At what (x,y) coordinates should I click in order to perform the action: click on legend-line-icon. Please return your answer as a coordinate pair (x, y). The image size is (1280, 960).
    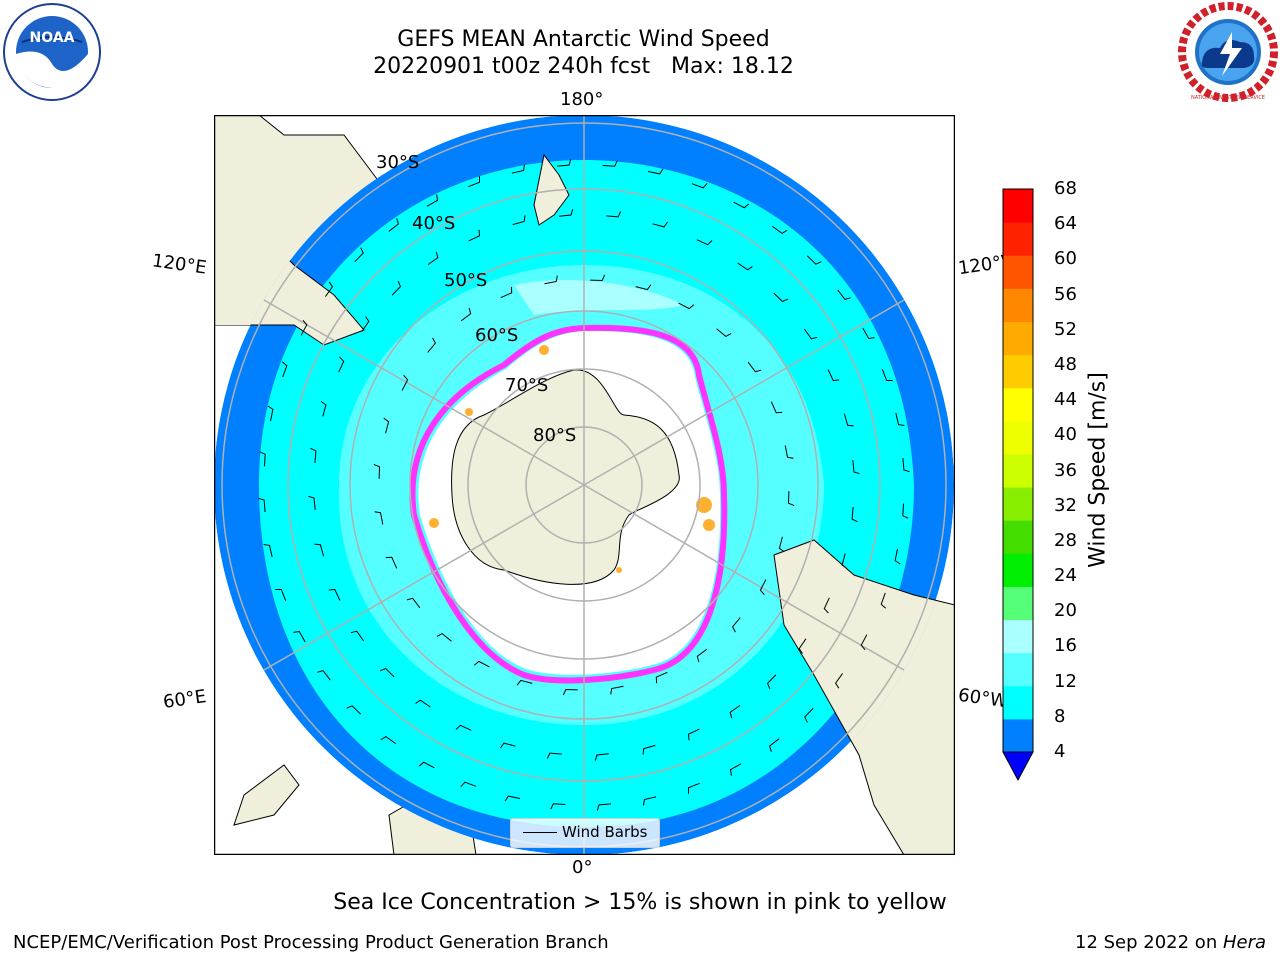
    Looking at the image, I should click on (540, 832).